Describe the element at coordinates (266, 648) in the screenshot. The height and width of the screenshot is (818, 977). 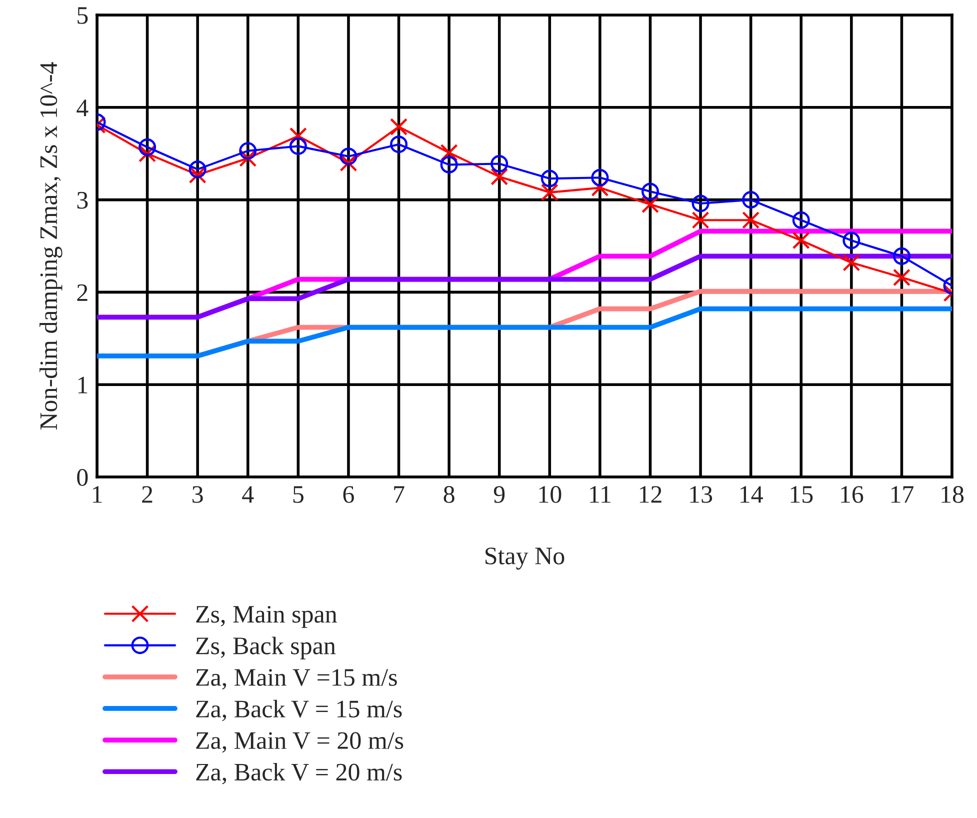
I see `legend-label: Zs, Back span` at that location.